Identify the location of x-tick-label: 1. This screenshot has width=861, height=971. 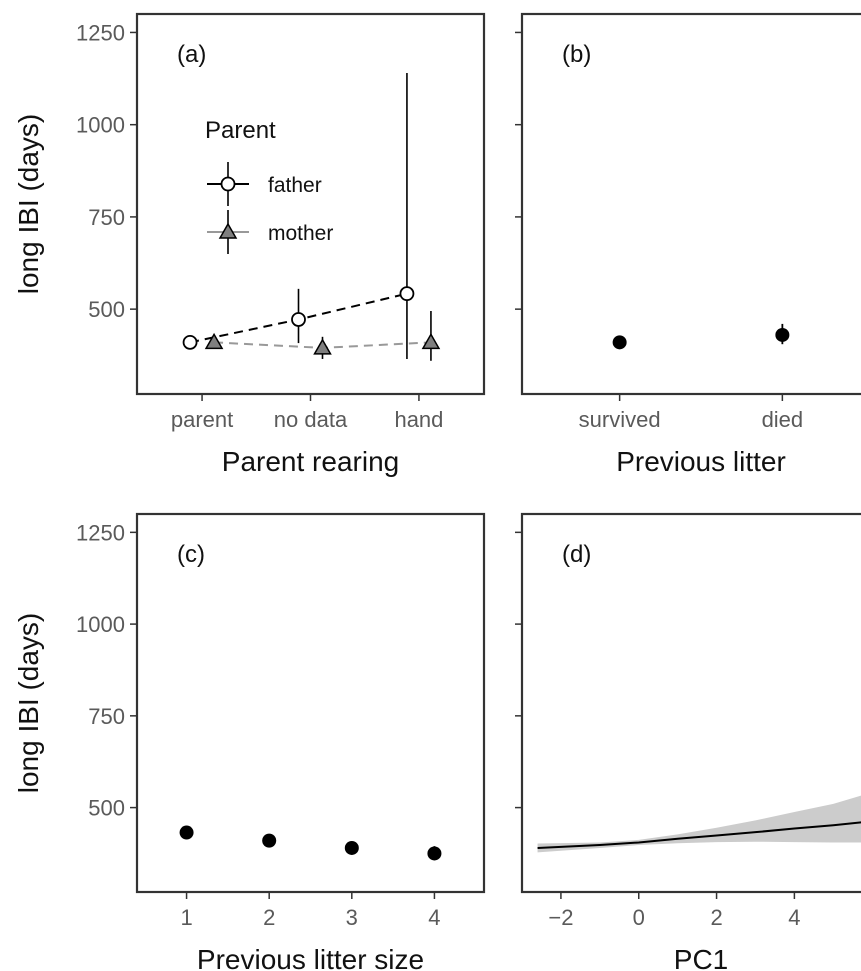
(186, 917).